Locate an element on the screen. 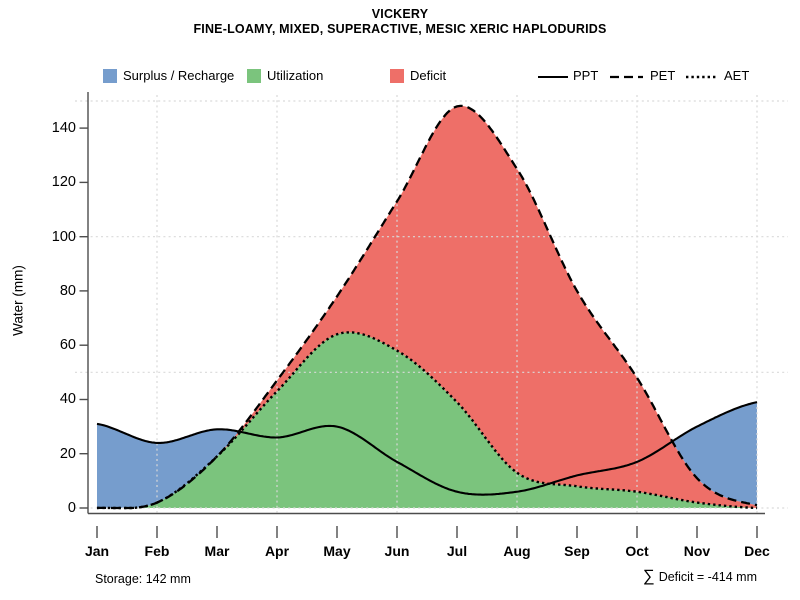 Image resolution: width=800 pixels, height=600 pixels. area-surplus-recharge is located at coordinates (168, 465).